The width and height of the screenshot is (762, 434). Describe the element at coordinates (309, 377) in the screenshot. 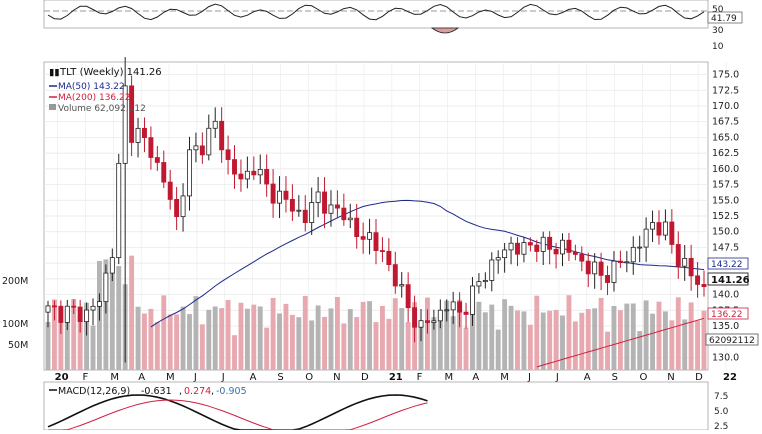

I see `time-label: O` at that location.